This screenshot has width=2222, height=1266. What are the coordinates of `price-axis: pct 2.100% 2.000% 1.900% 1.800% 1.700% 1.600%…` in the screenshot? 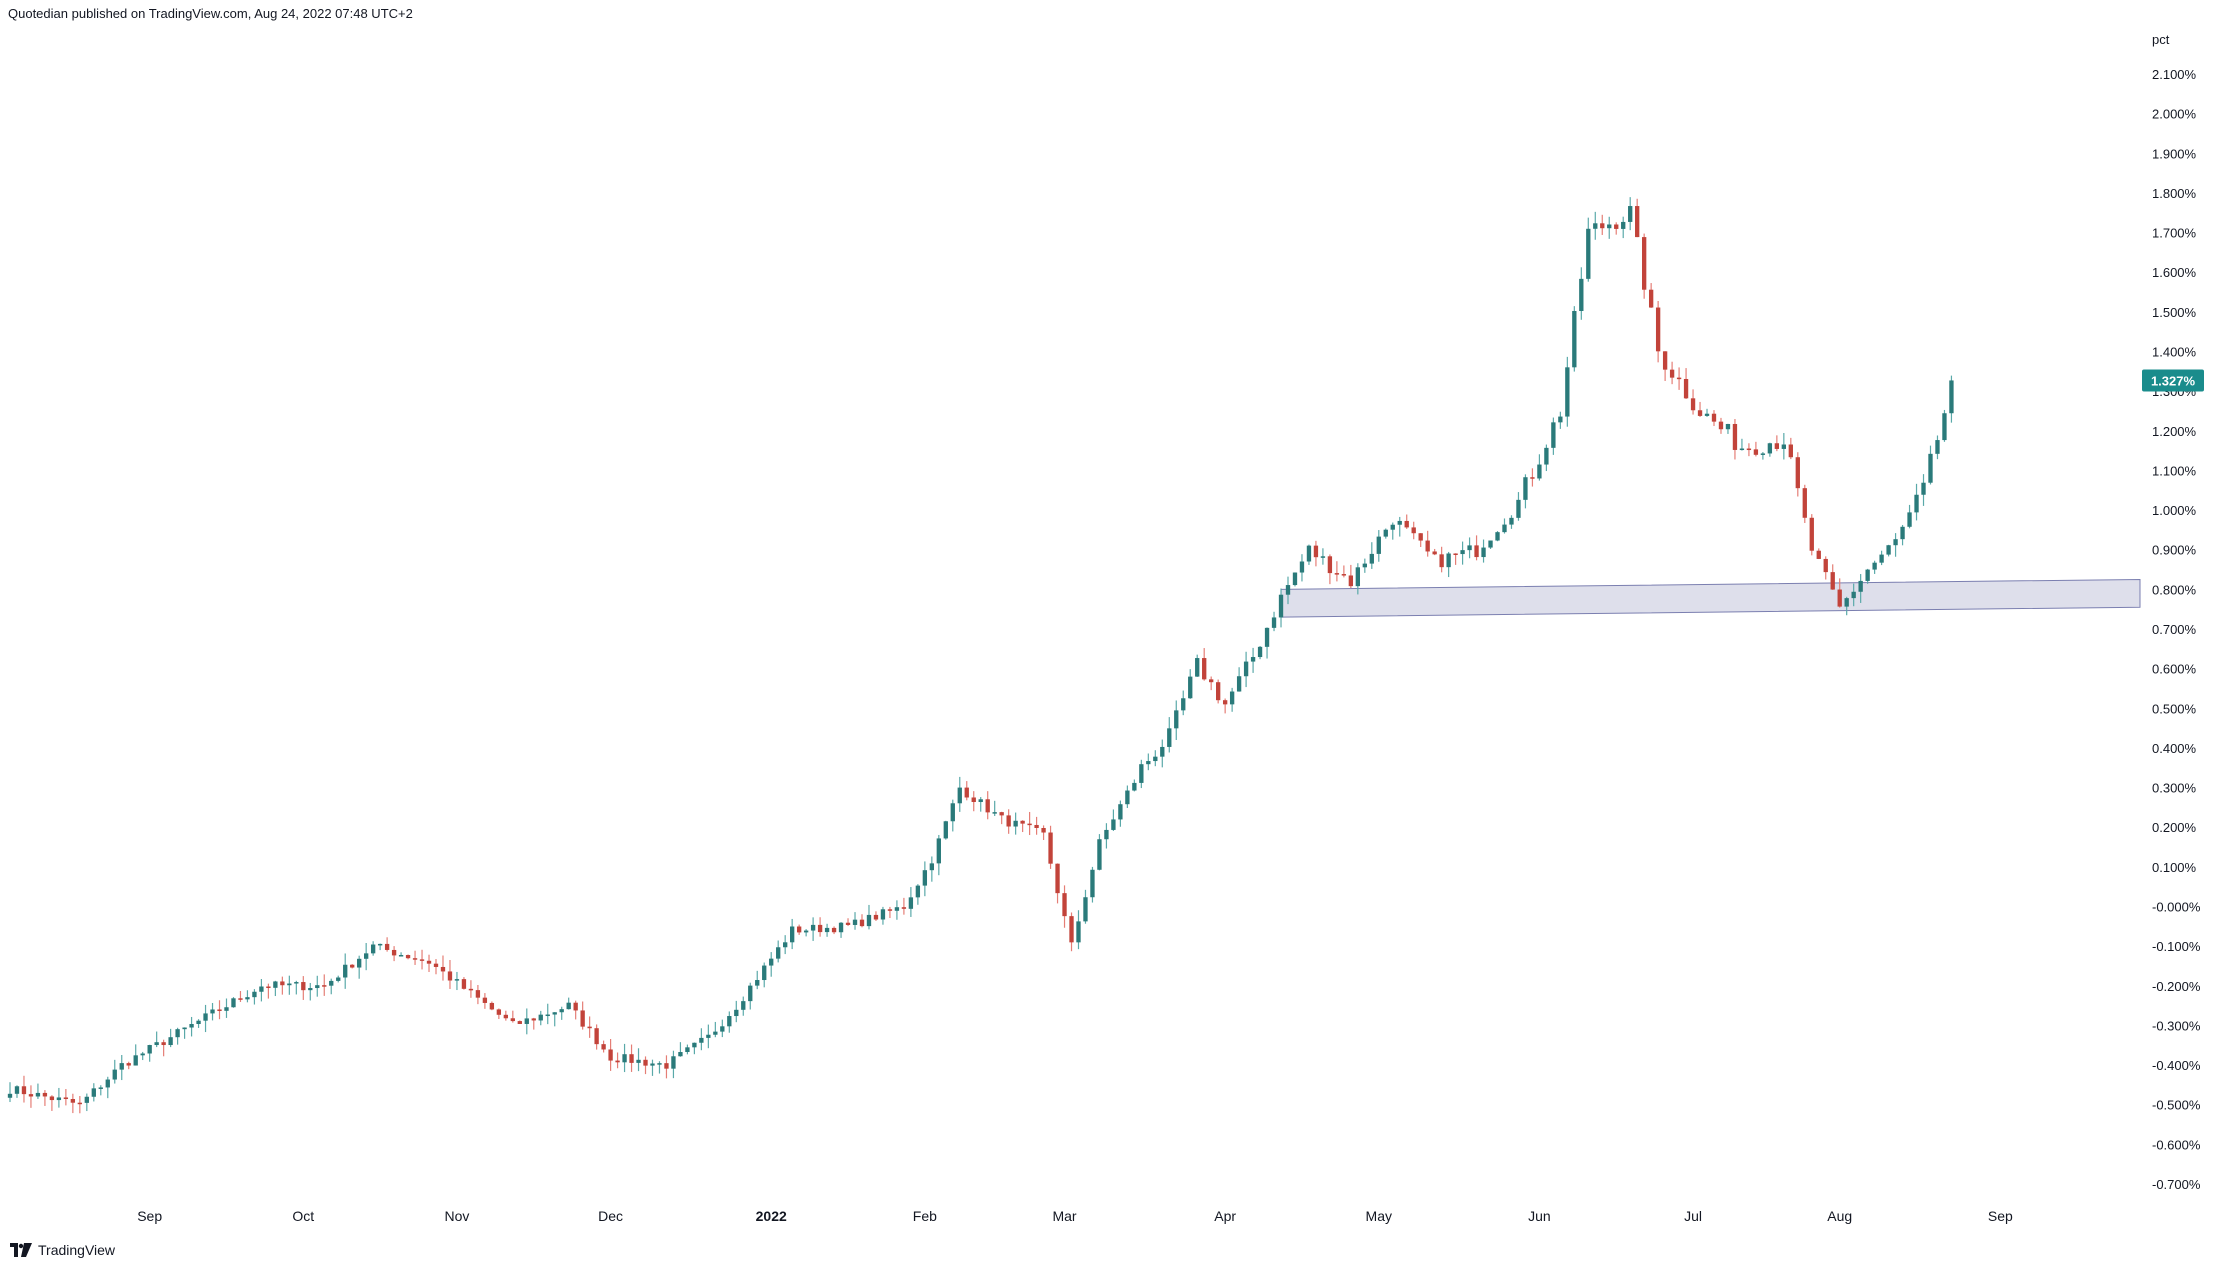 It's located at (2176, 612).